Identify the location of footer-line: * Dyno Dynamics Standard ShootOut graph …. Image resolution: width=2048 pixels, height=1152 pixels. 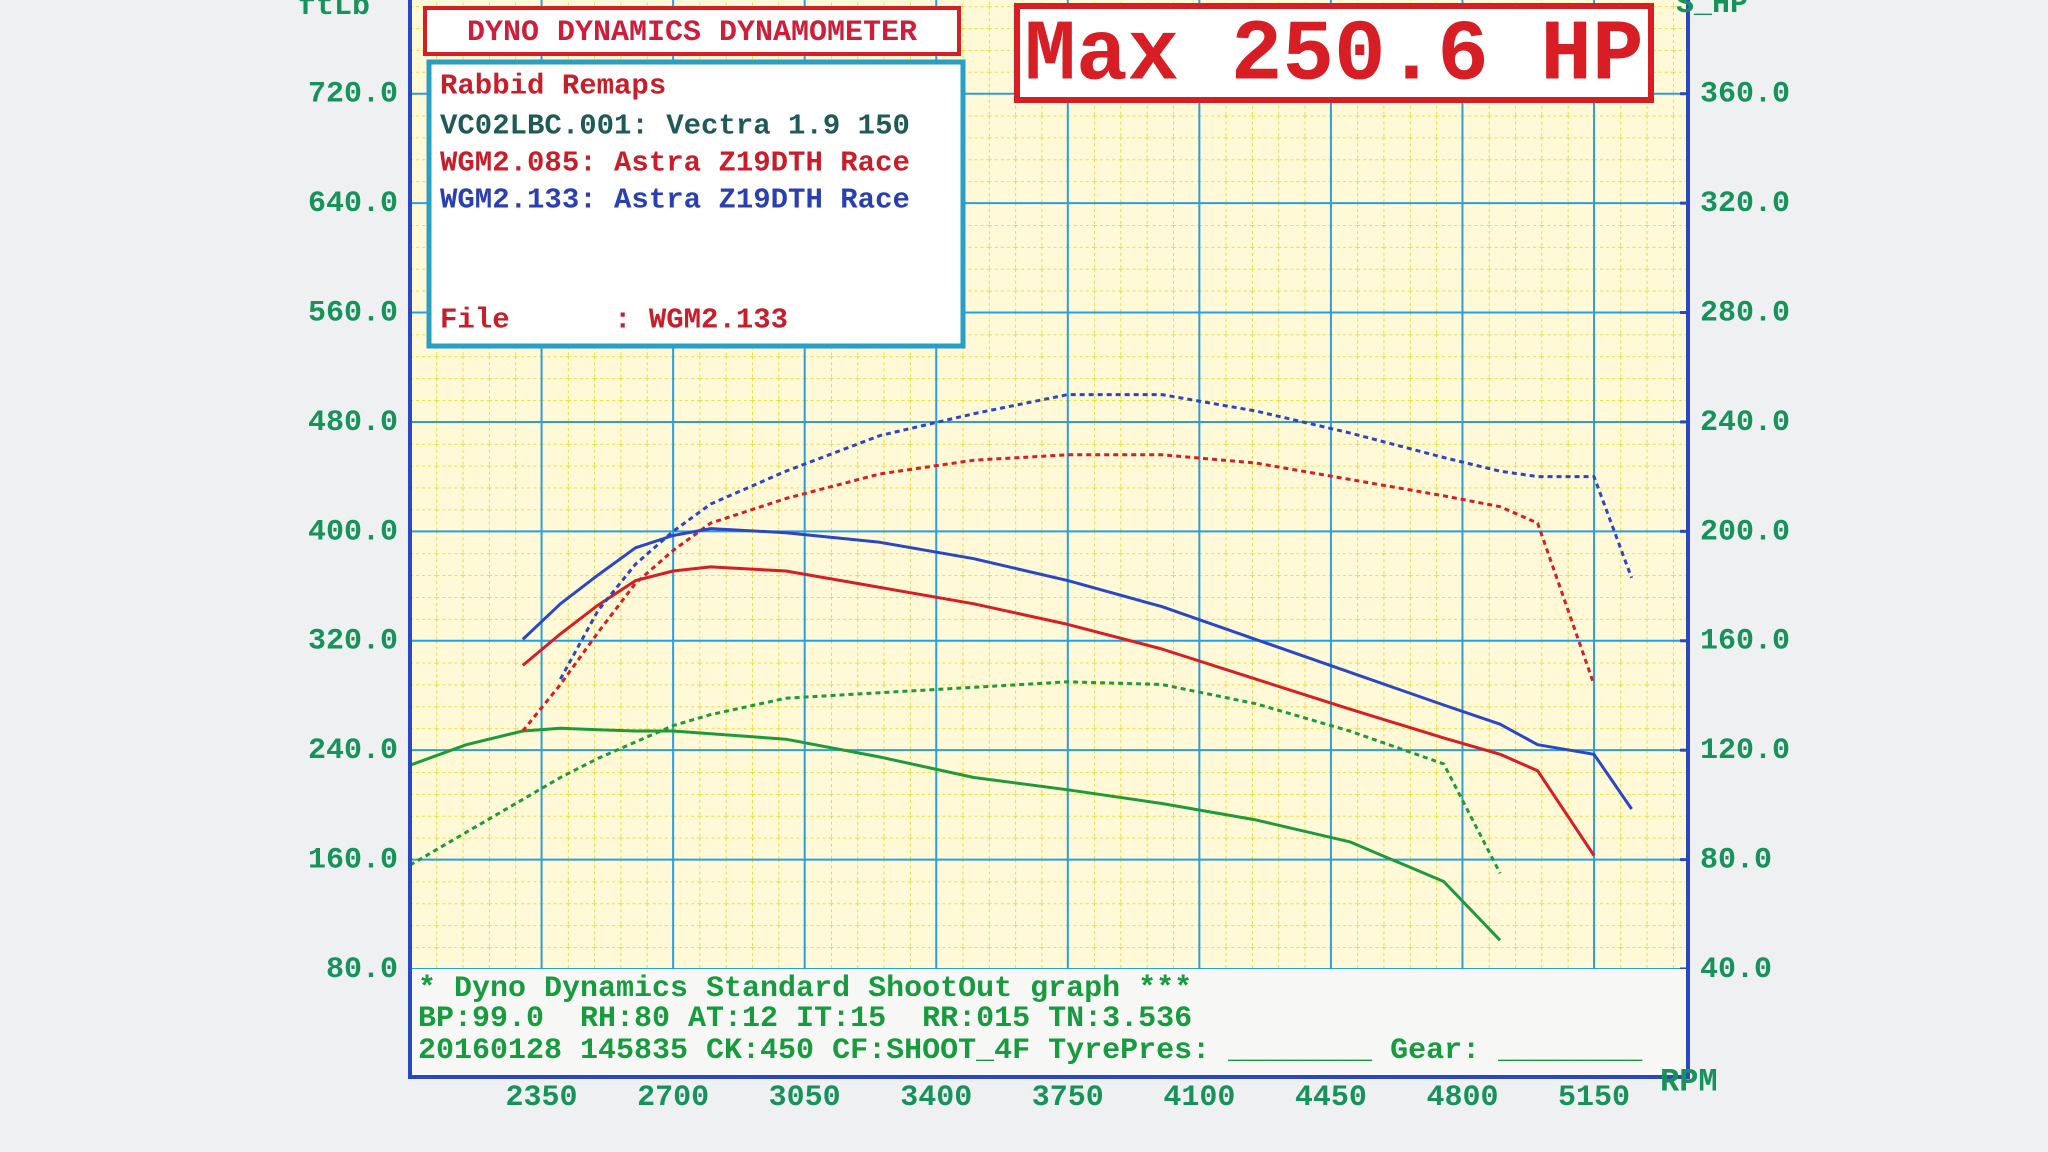
(805, 989).